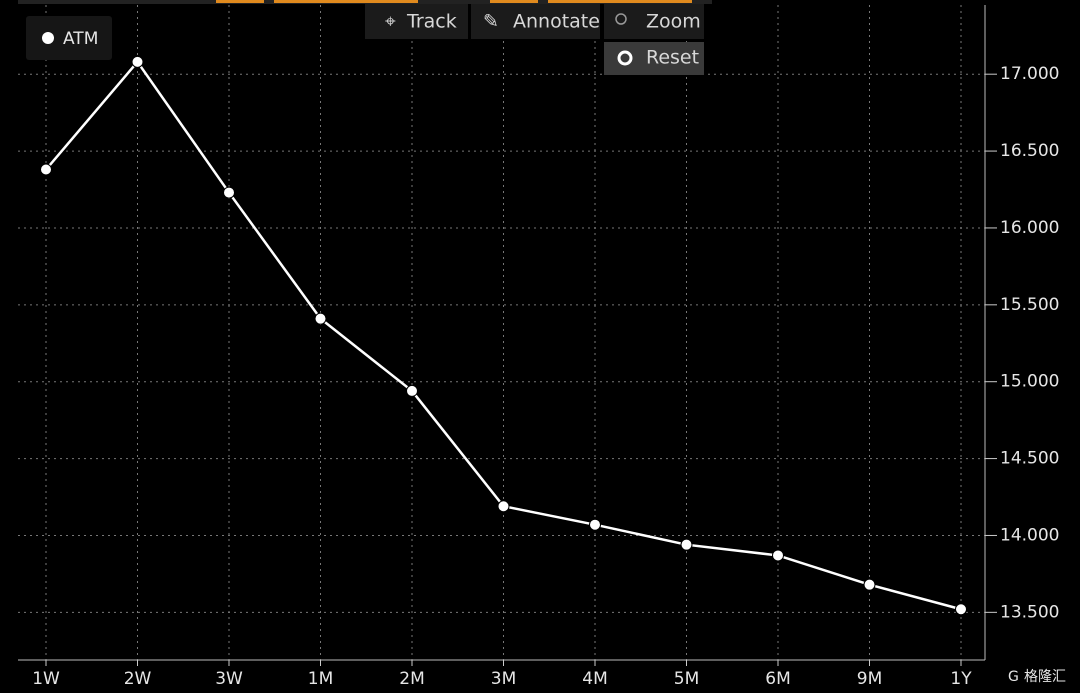 This screenshot has height=693, width=1080. What do you see at coordinates (556, 22) in the screenshot?
I see `annotate-label: Annotate` at bounding box center [556, 22].